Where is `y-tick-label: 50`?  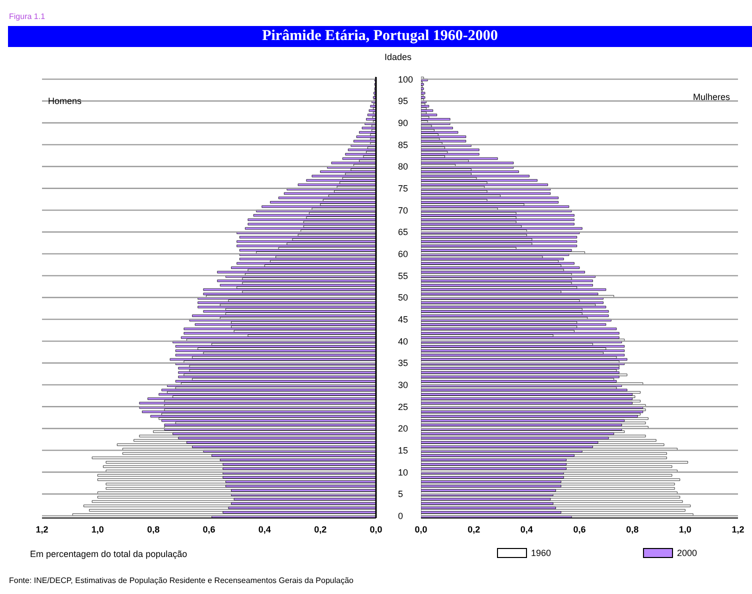 y-tick-label: 50 is located at coordinates (403, 297).